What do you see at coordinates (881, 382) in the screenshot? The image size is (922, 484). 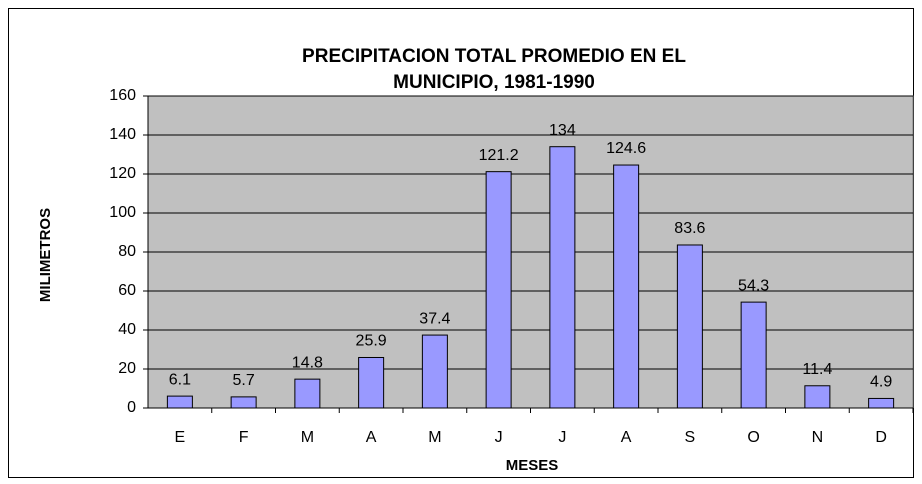 I see `data-label: 4.9` at bounding box center [881, 382].